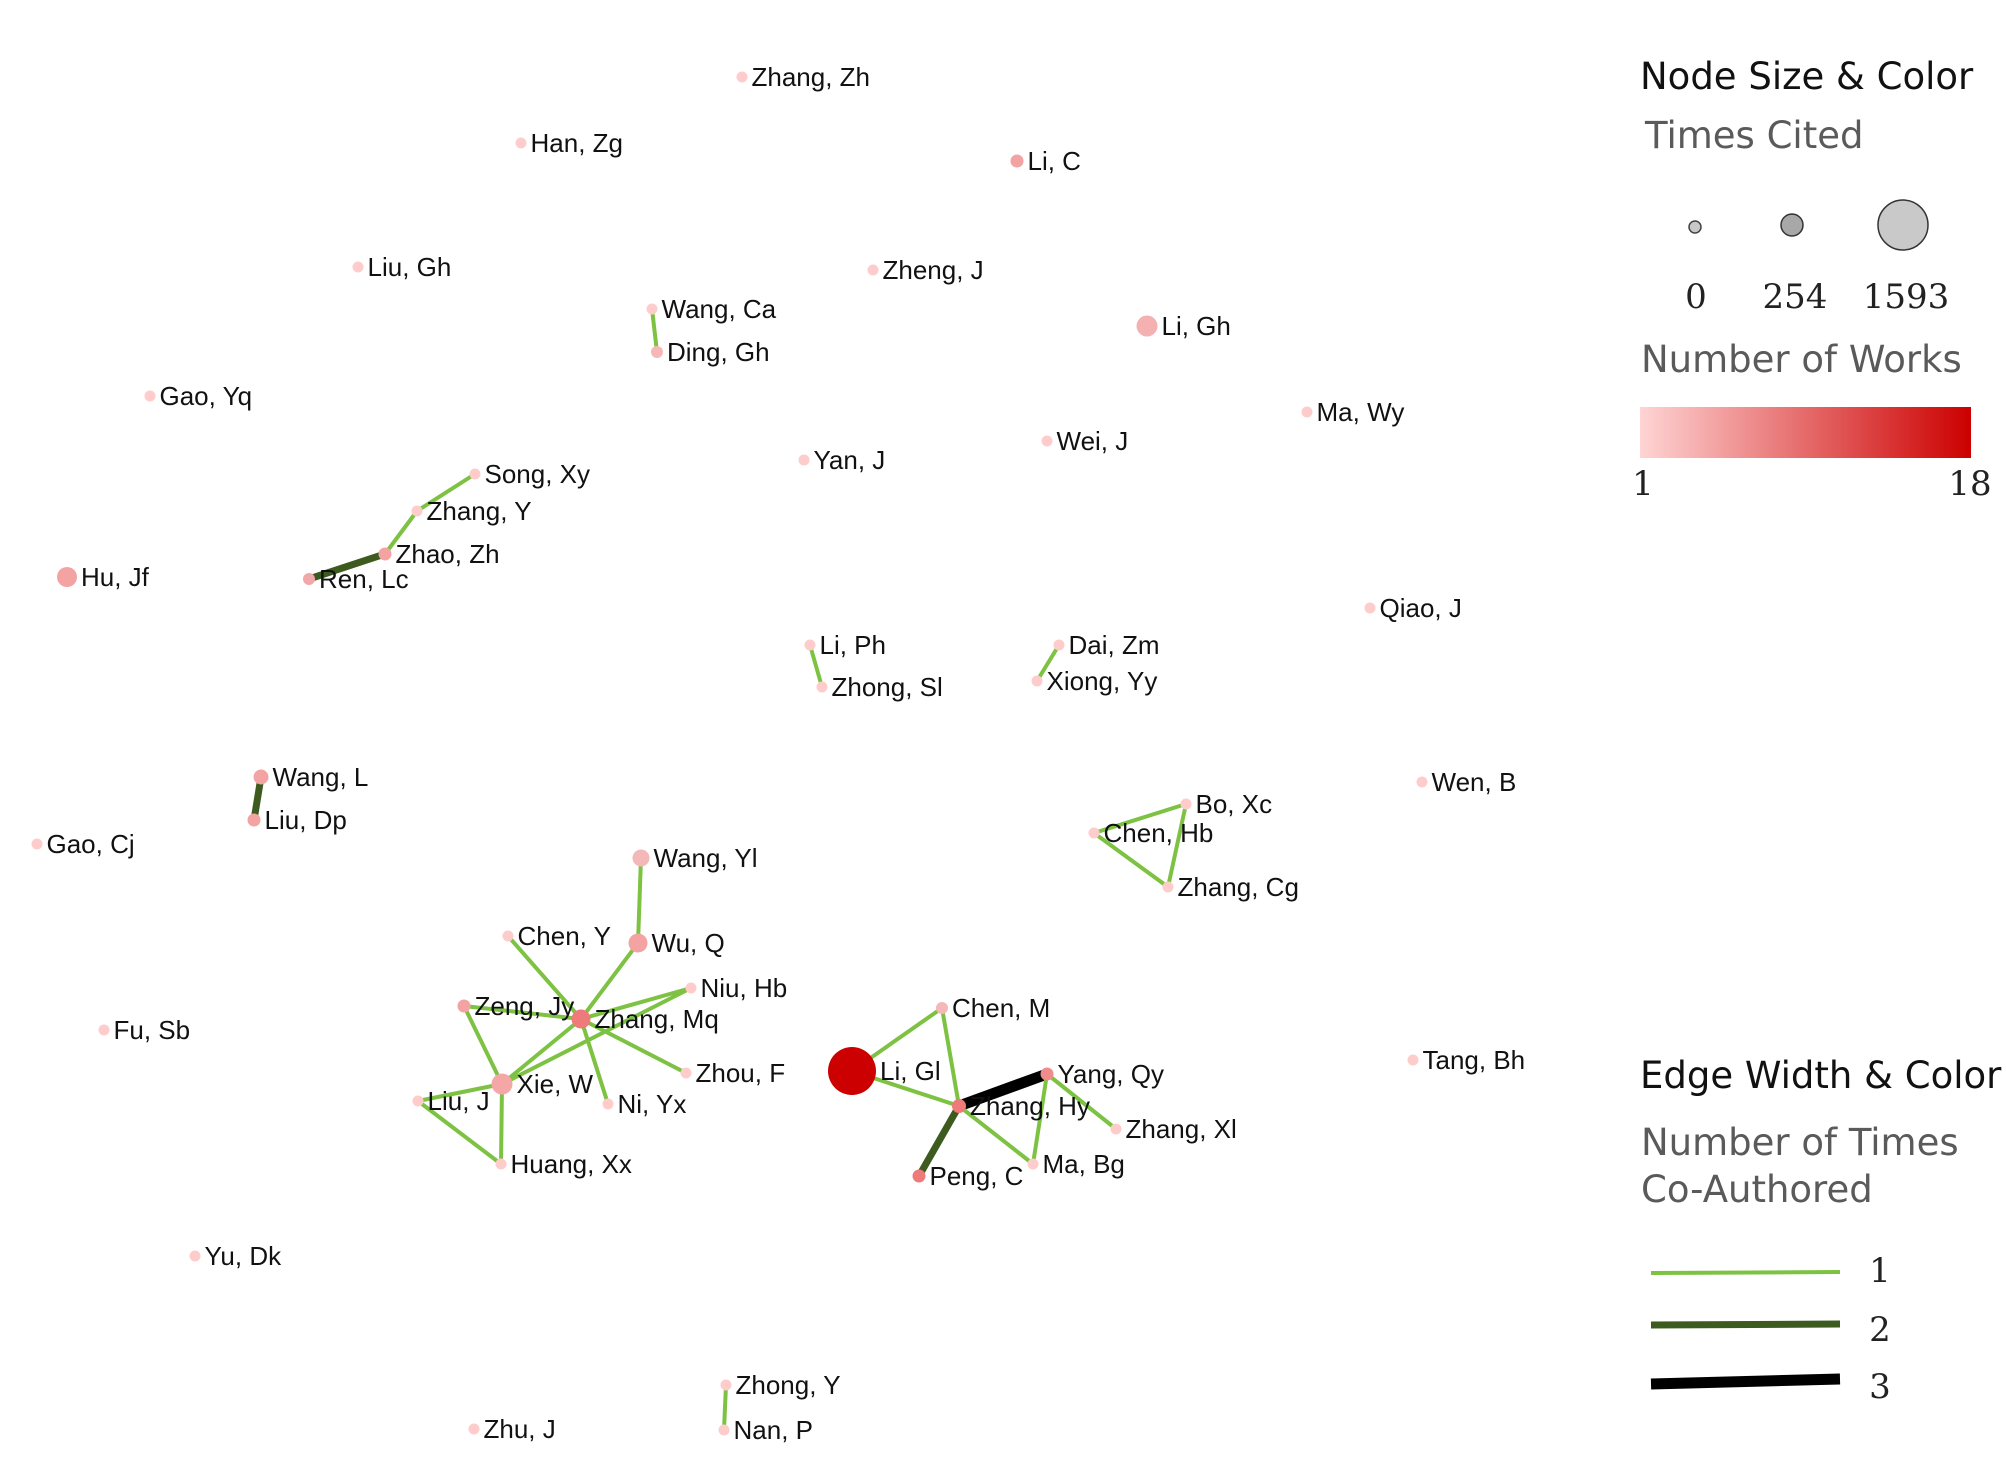  Describe the element at coordinates (475, 474) in the screenshot. I see `node-song-xy` at that location.